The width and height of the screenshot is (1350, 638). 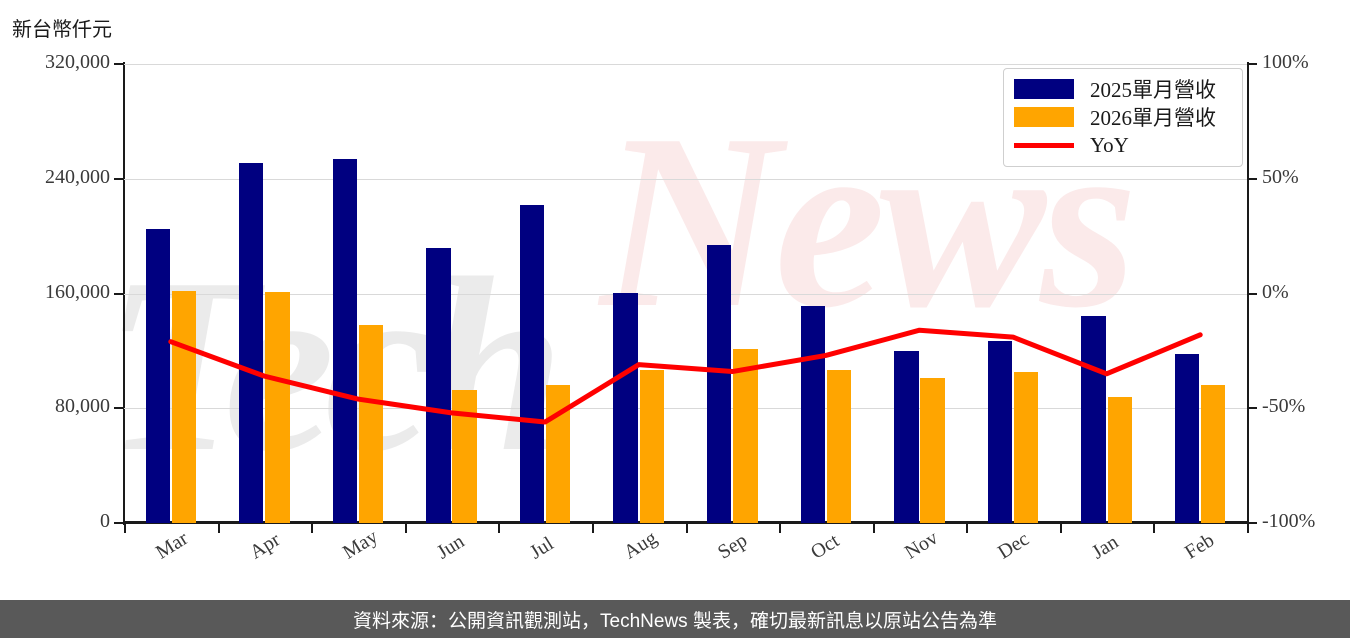 I want to click on y-axis-right-label: -100%, so click(x=1289, y=521).